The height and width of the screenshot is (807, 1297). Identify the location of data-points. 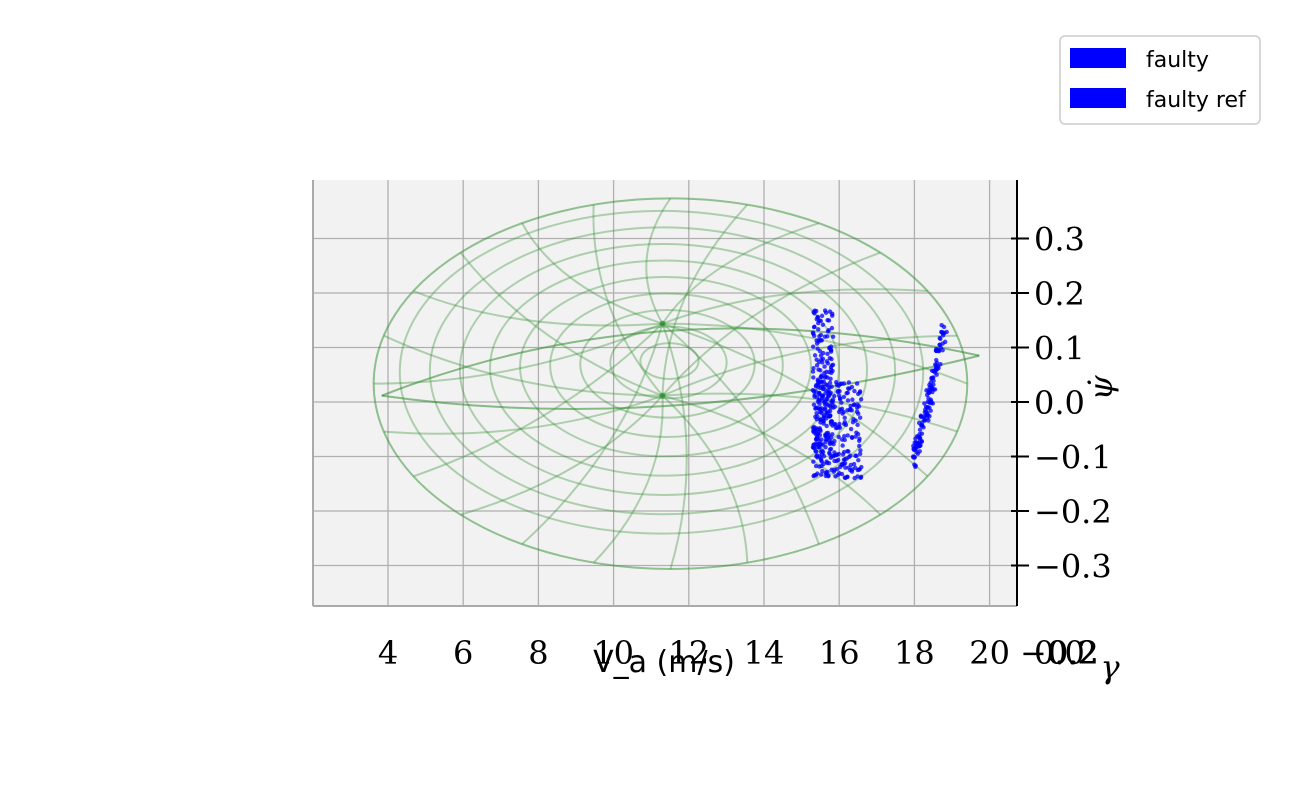
(879, 394).